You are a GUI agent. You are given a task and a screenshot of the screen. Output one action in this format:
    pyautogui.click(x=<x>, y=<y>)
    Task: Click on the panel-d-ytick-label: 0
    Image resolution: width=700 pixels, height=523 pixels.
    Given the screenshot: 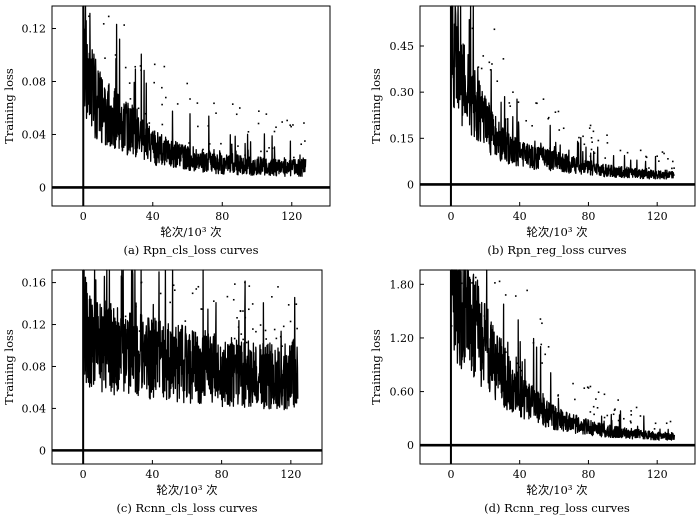 What is the action you would take?
    pyautogui.click(x=410, y=445)
    